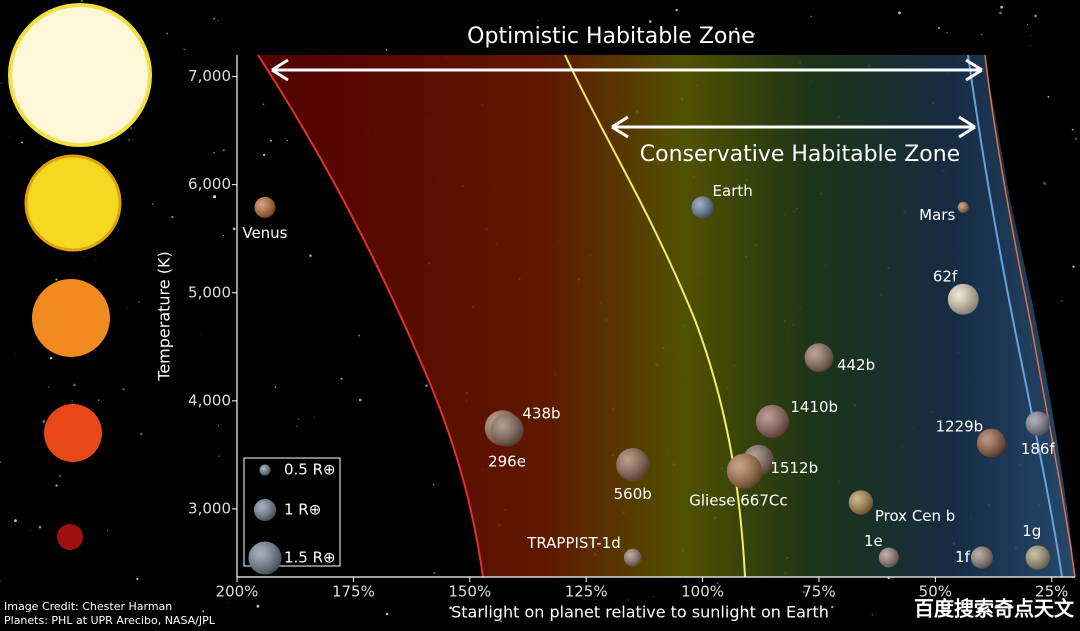 The width and height of the screenshot is (1080, 631). Describe the element at coordinates (856, 365) in the screenshot. I see `planet-label: 442b` at that location.